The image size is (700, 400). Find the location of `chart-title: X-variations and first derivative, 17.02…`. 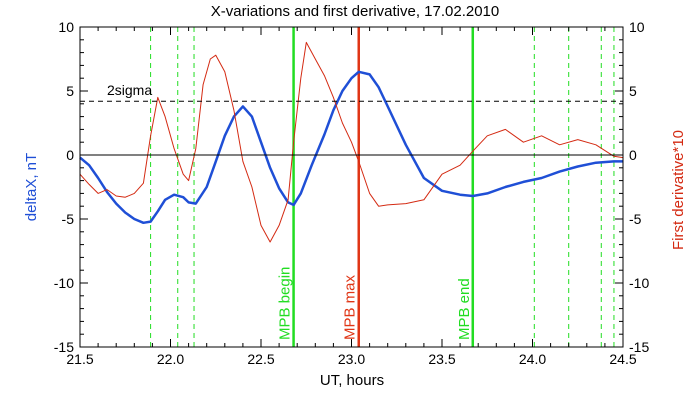

chart-title: X-variations and first derivative, 17.02… is located at coordinates (355, 11).